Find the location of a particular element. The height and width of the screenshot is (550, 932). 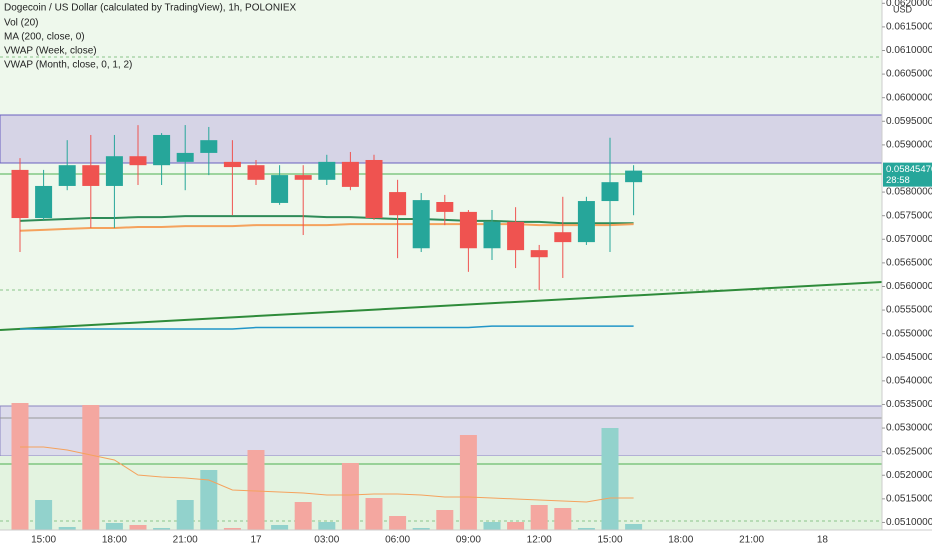

x-tick-label: 17 is located at coordinates (256, 540).